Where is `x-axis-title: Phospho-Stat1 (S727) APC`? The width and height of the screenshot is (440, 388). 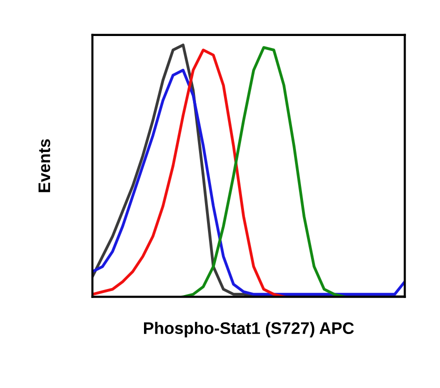 x-axis-title: Phospho-Stat1 (S727) APC is located at coordinates (249, 330).